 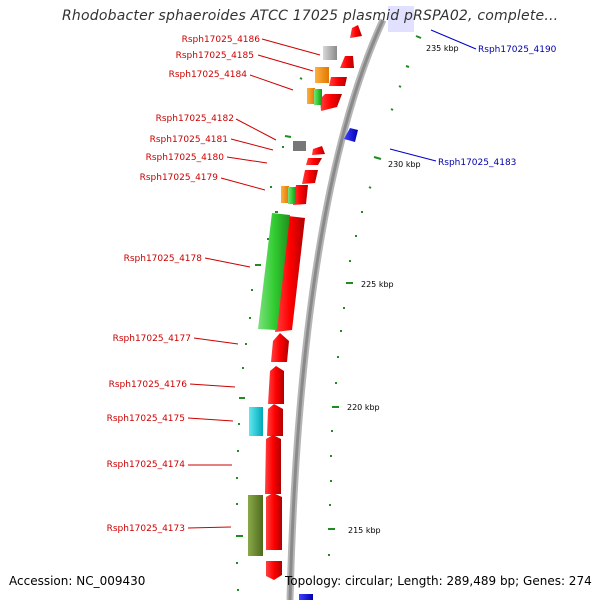 What do you see at coordinates (313, 302) in the screenshot?
I see `forward-cds-track` at bounding box center [313, 302].